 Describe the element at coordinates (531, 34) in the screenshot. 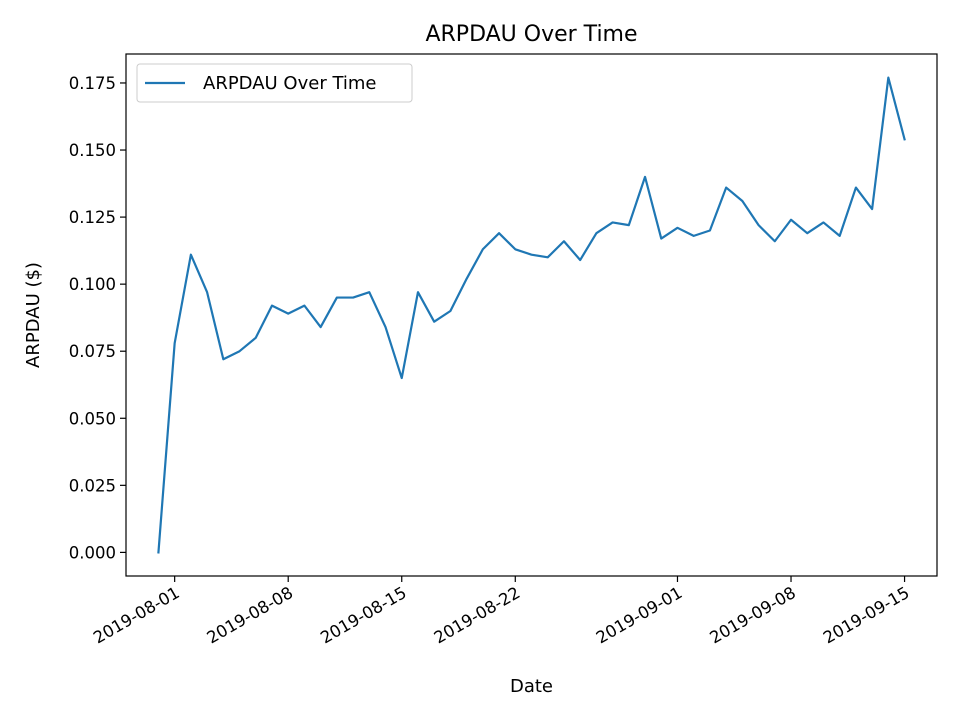

I see `chart-title: ARPDAU Over Time` at that location.